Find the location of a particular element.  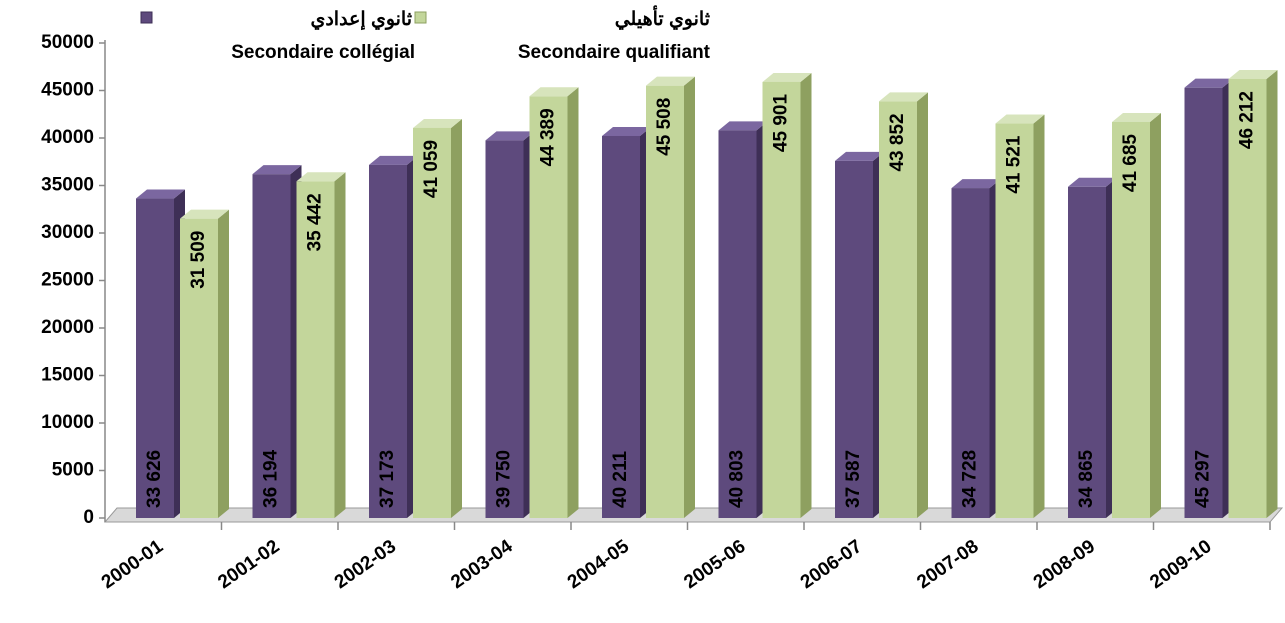

x-tick-label: 2006-07 is located at coordinates (831, 564).